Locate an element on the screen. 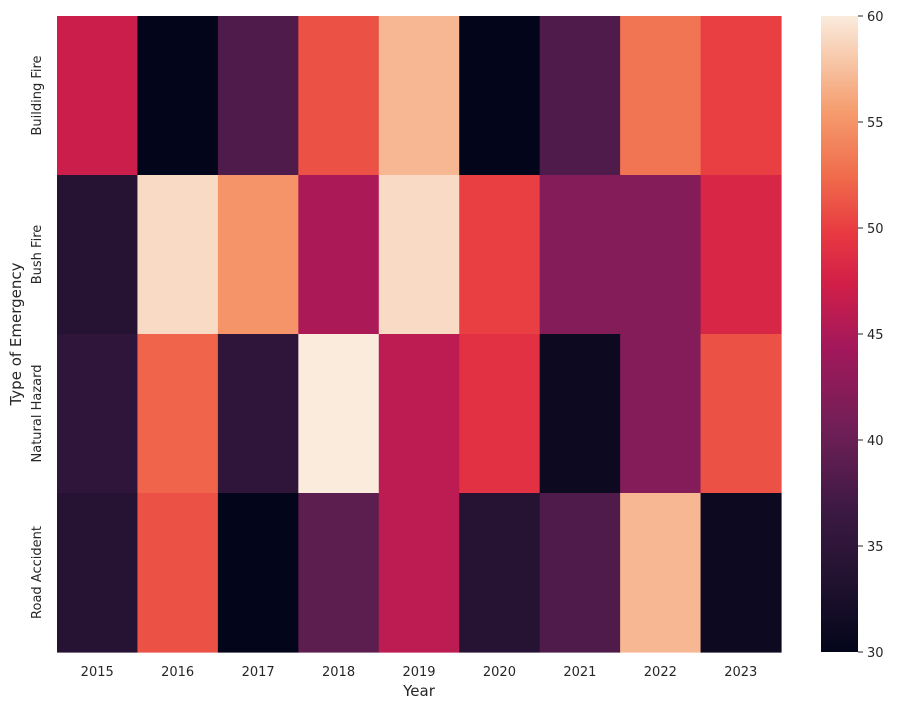 Image resolution: width=900 pixels, height=714 pixels. colorbar-tick-label: 30 is located at coordinates (875, 653).